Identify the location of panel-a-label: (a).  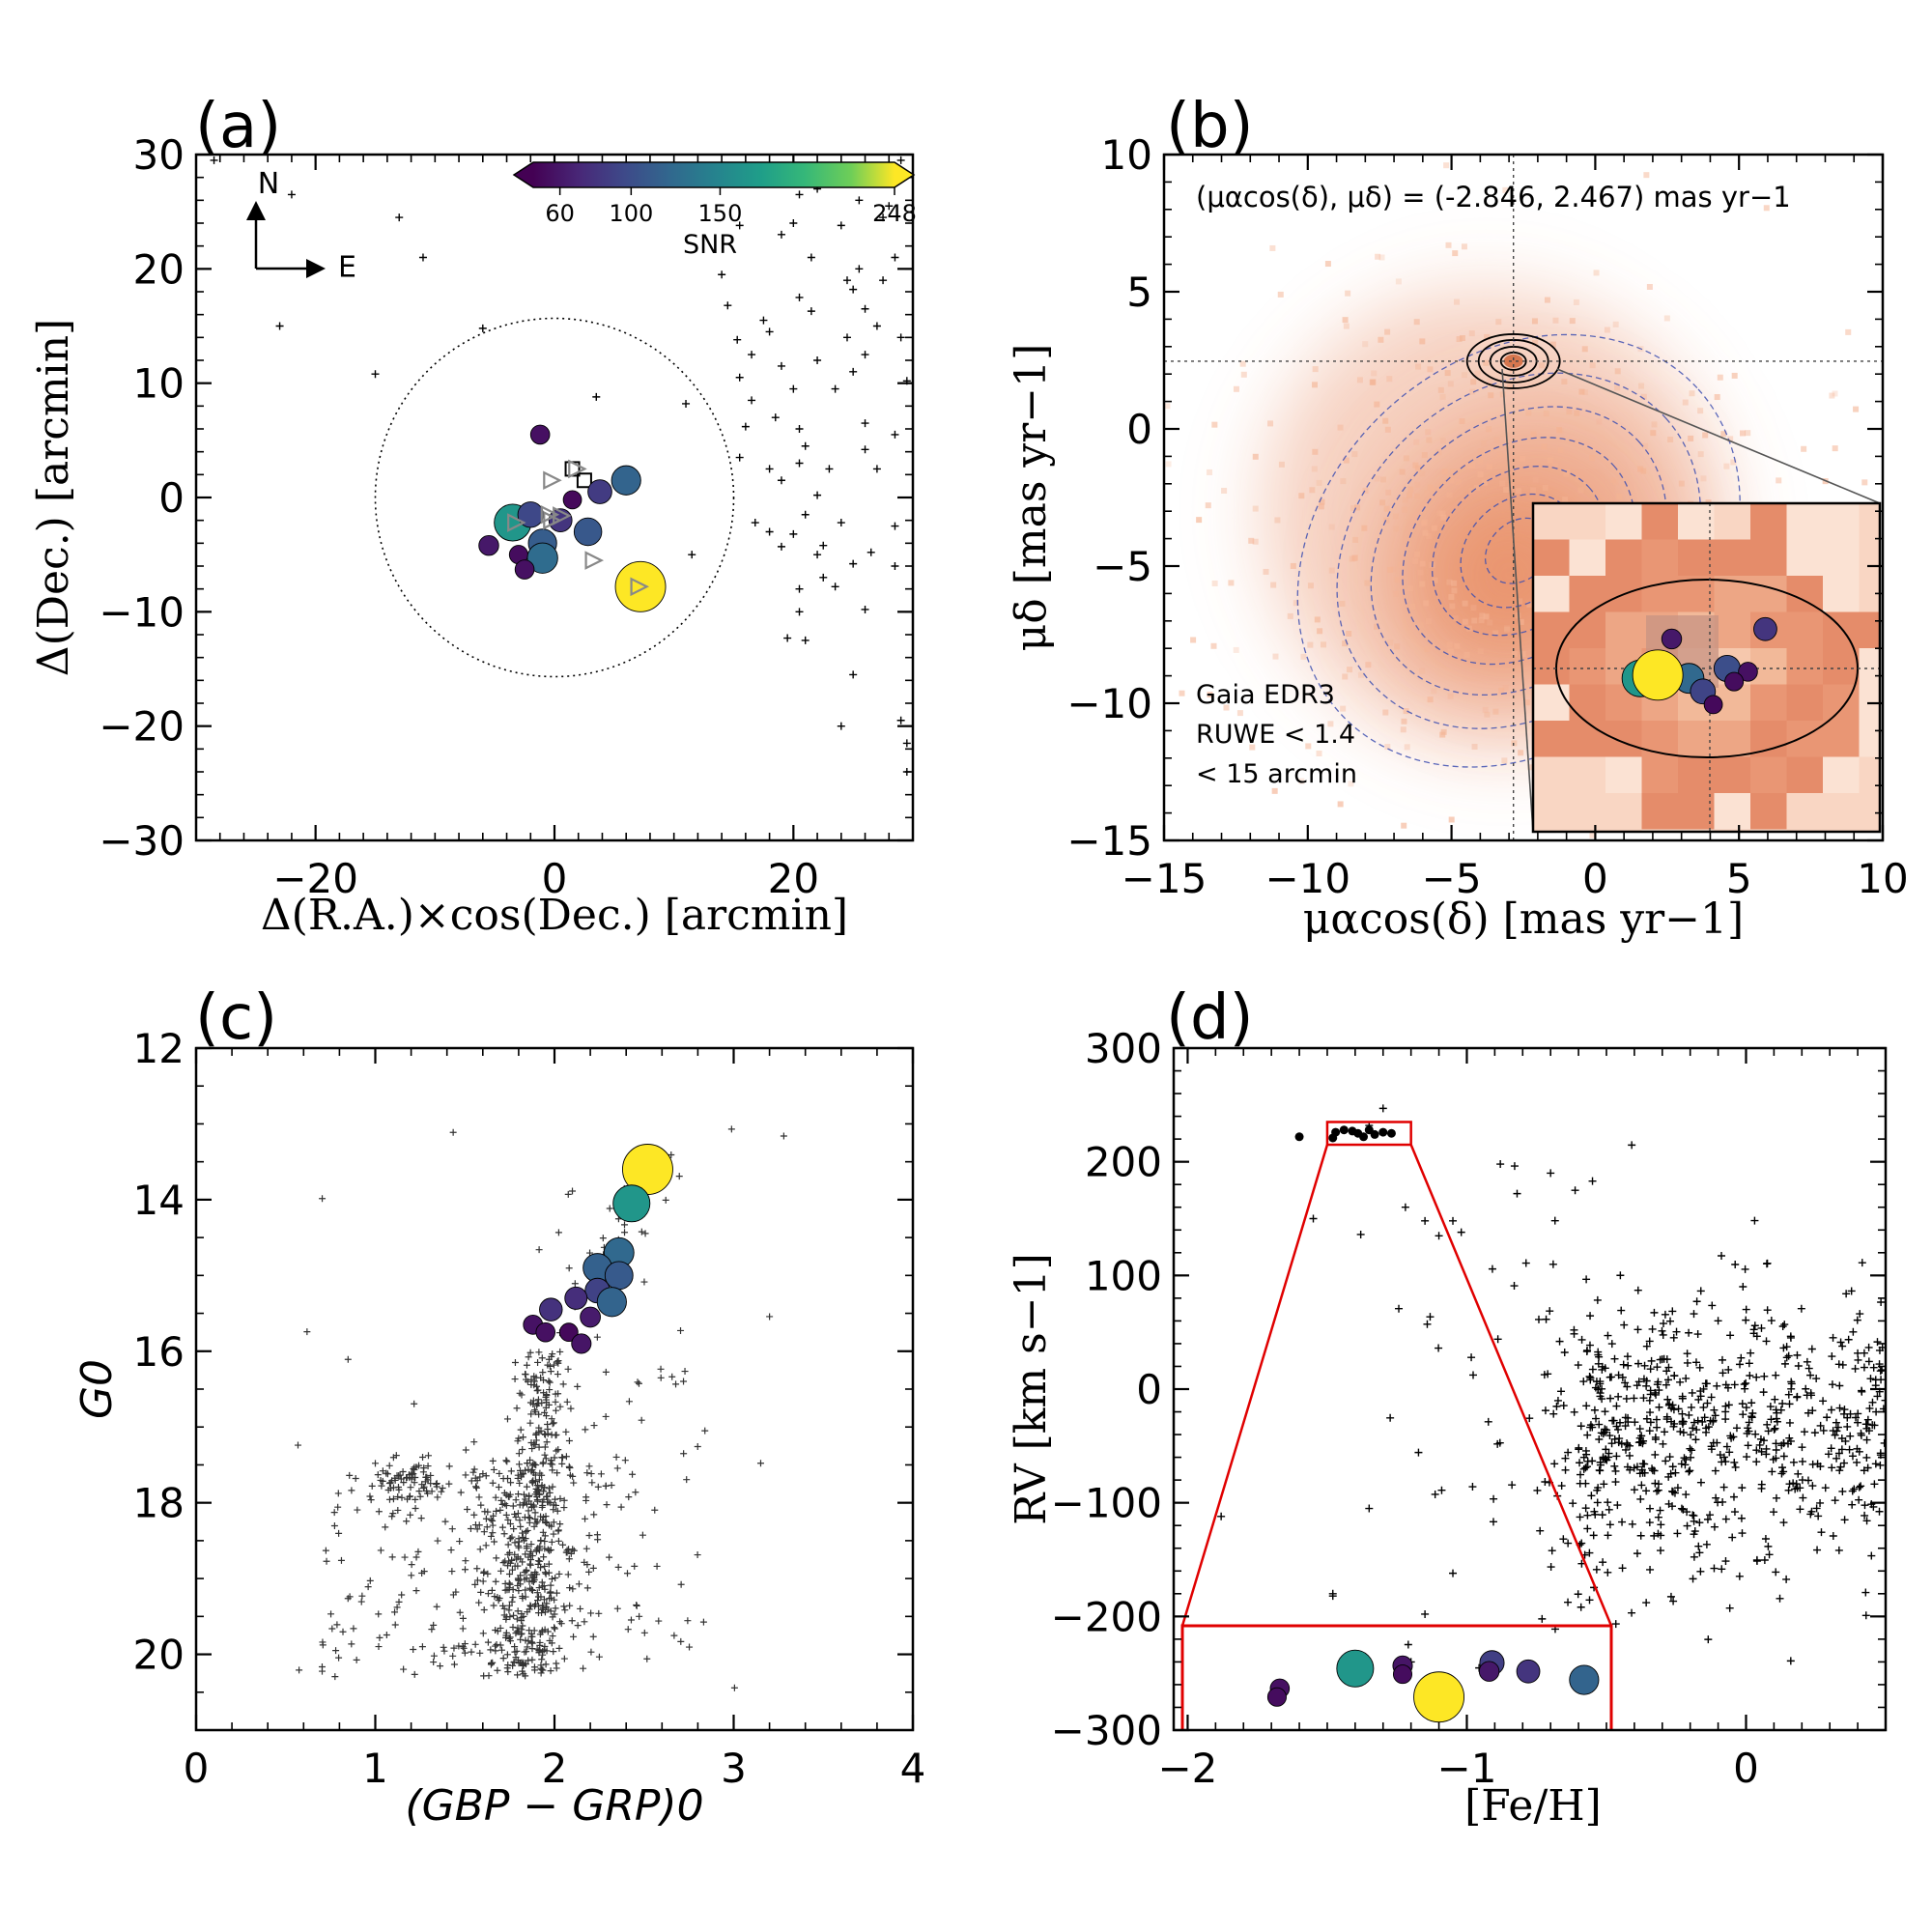
(238, 126).